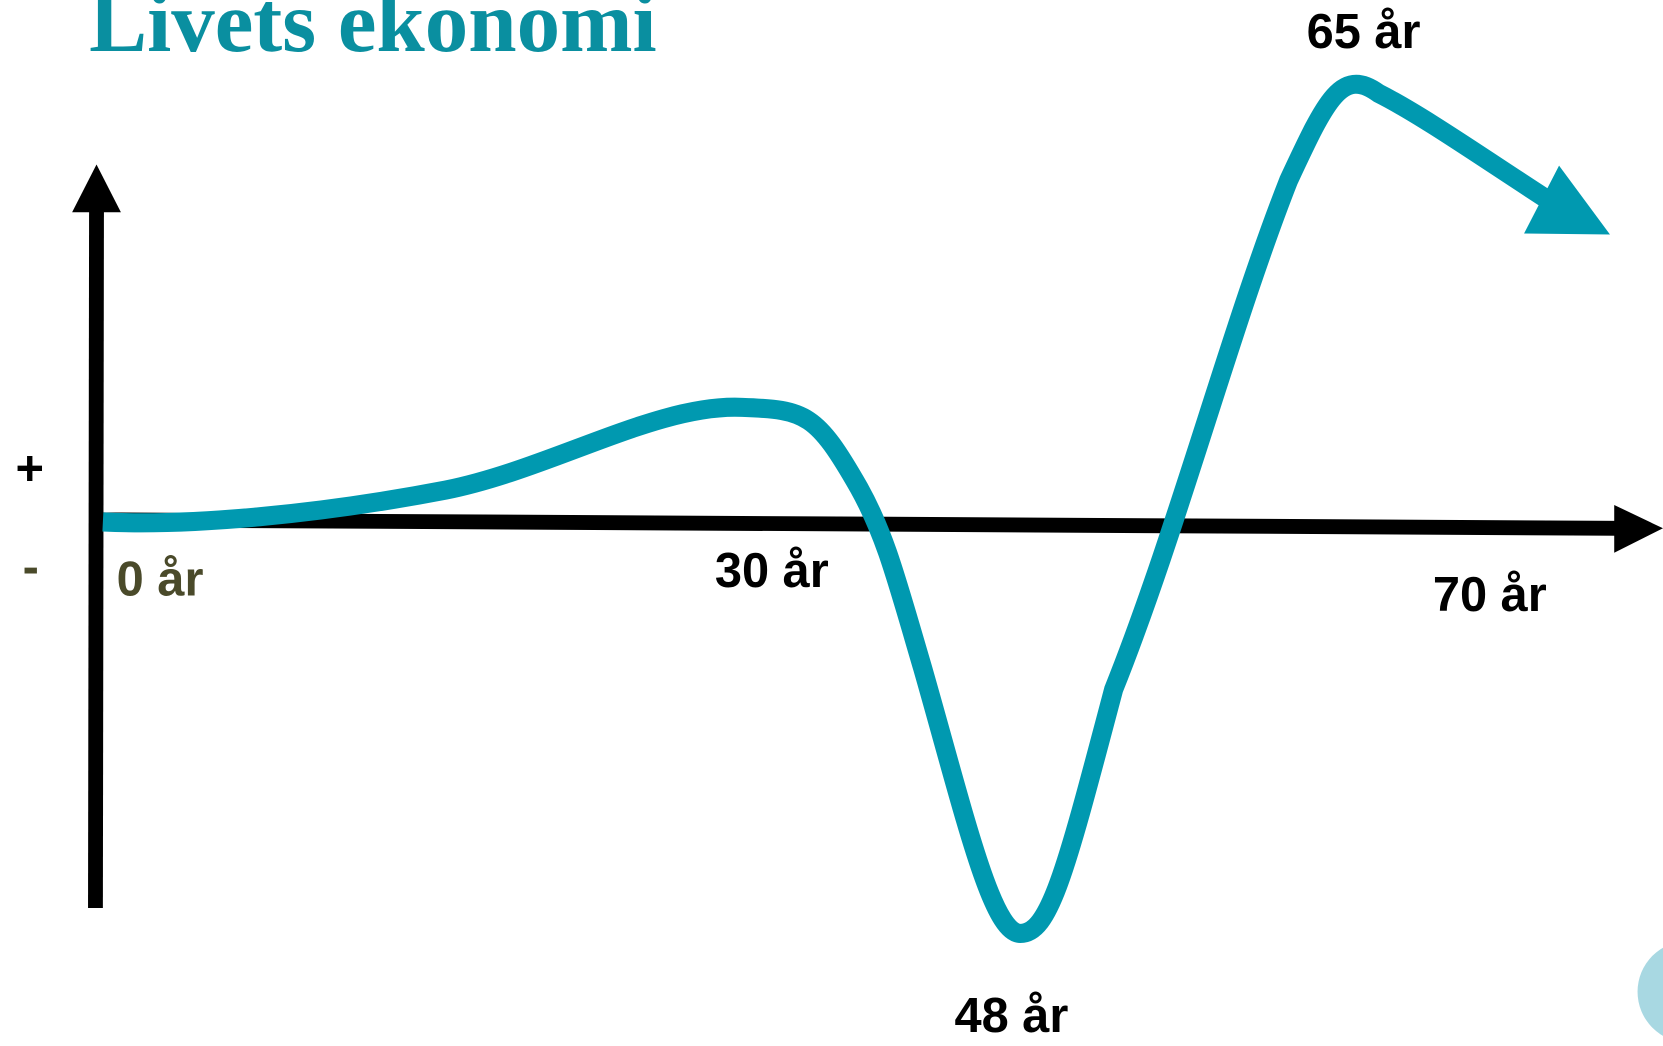 This screenshot has height=1046, width=1663. Describe the element at coordinates (1567, 200) in the screenshot. I see `curve-arrow` at that location.